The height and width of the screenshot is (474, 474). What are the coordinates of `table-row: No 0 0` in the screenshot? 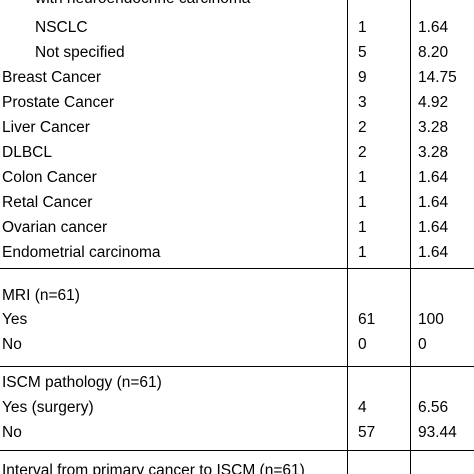 It's located at (237, 344).